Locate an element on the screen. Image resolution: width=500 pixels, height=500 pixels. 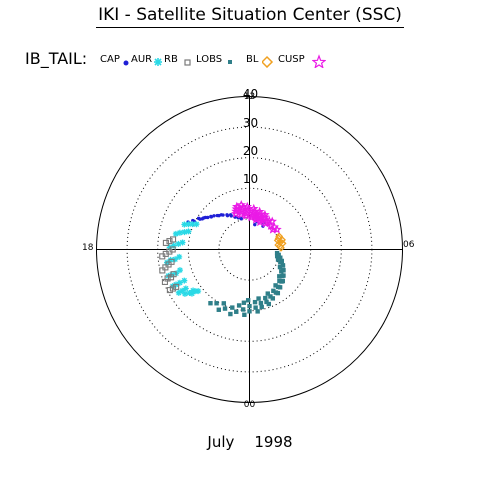
footer-month: July is located at coordinates (221, 442).